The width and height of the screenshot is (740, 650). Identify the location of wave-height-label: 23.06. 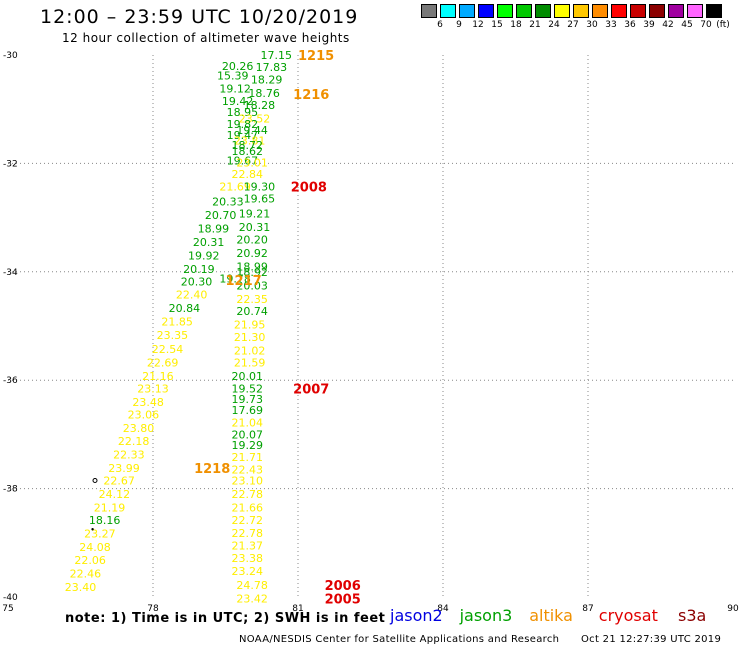
(144, 414).